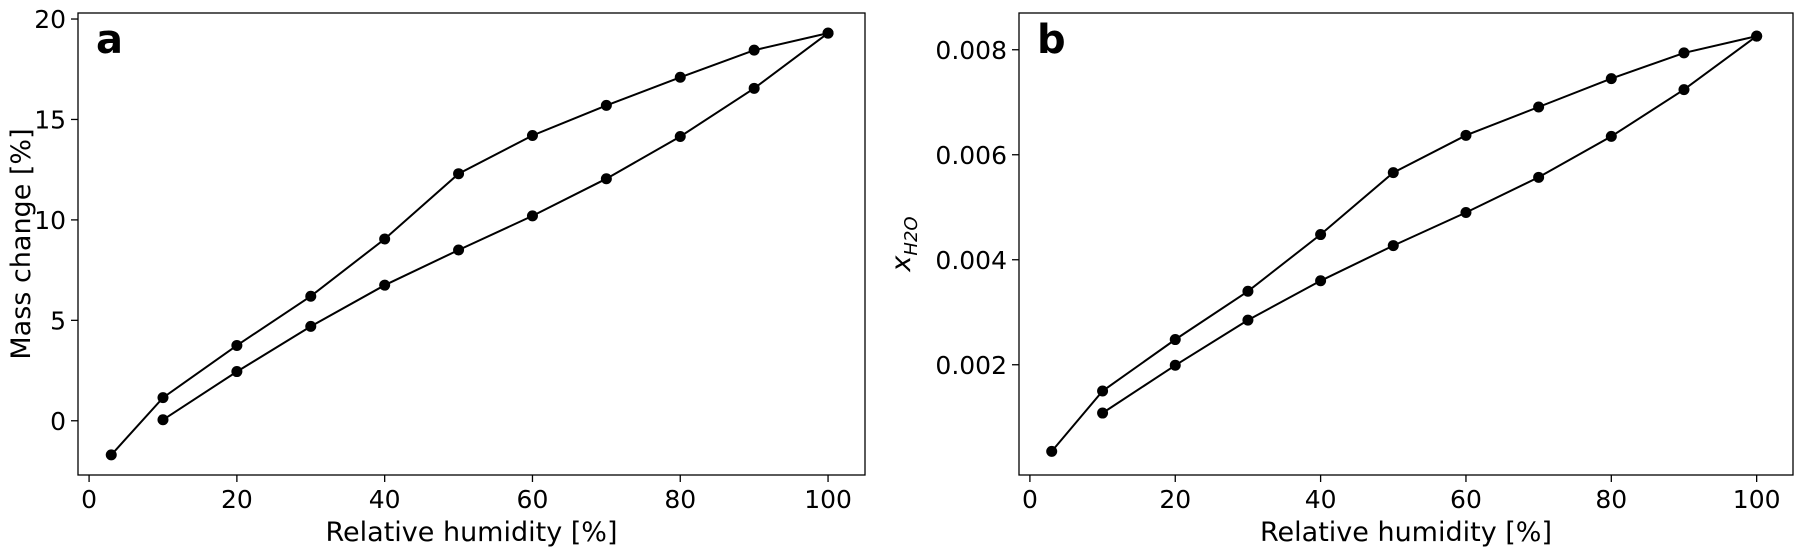 Image resolution: width=1803 pixels, height=556 pixels. What do you see at coordinates (971, 365) in the screenshot?
I see `y-tick-label: 0.002` at bounding box center [971, 365].